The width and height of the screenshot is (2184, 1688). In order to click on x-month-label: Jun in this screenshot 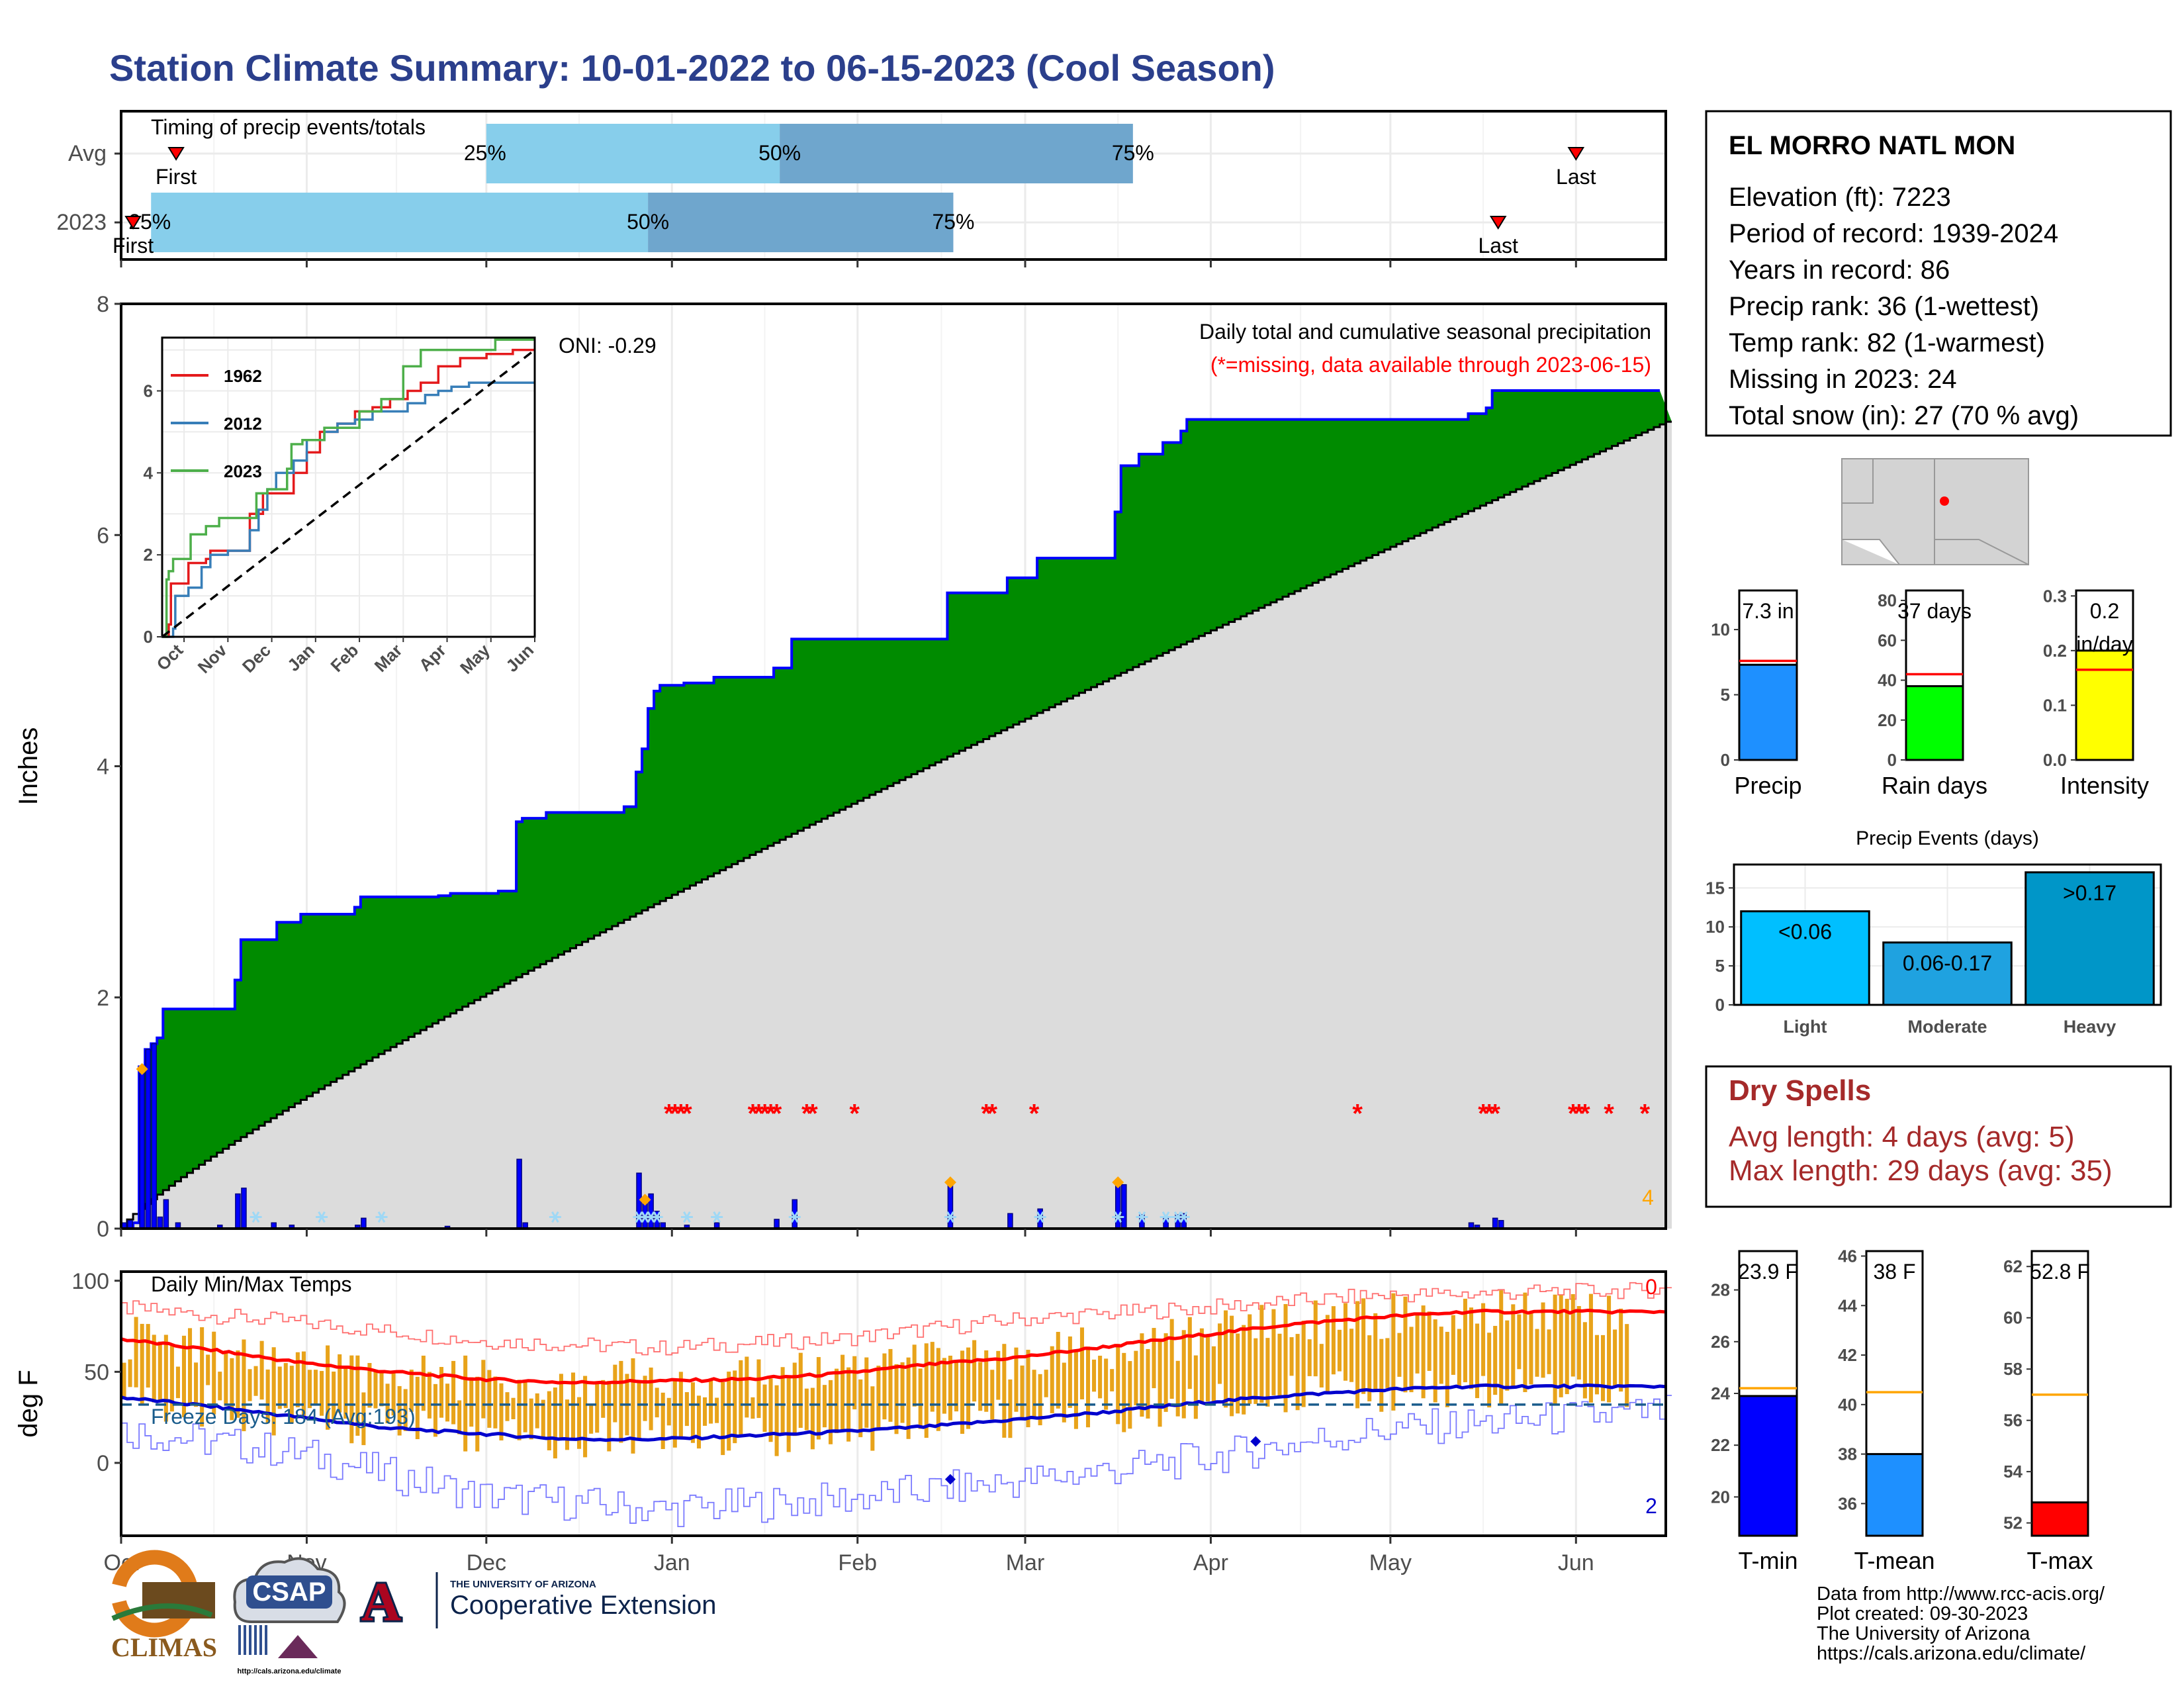, I will do `click(1576, 1562)`.